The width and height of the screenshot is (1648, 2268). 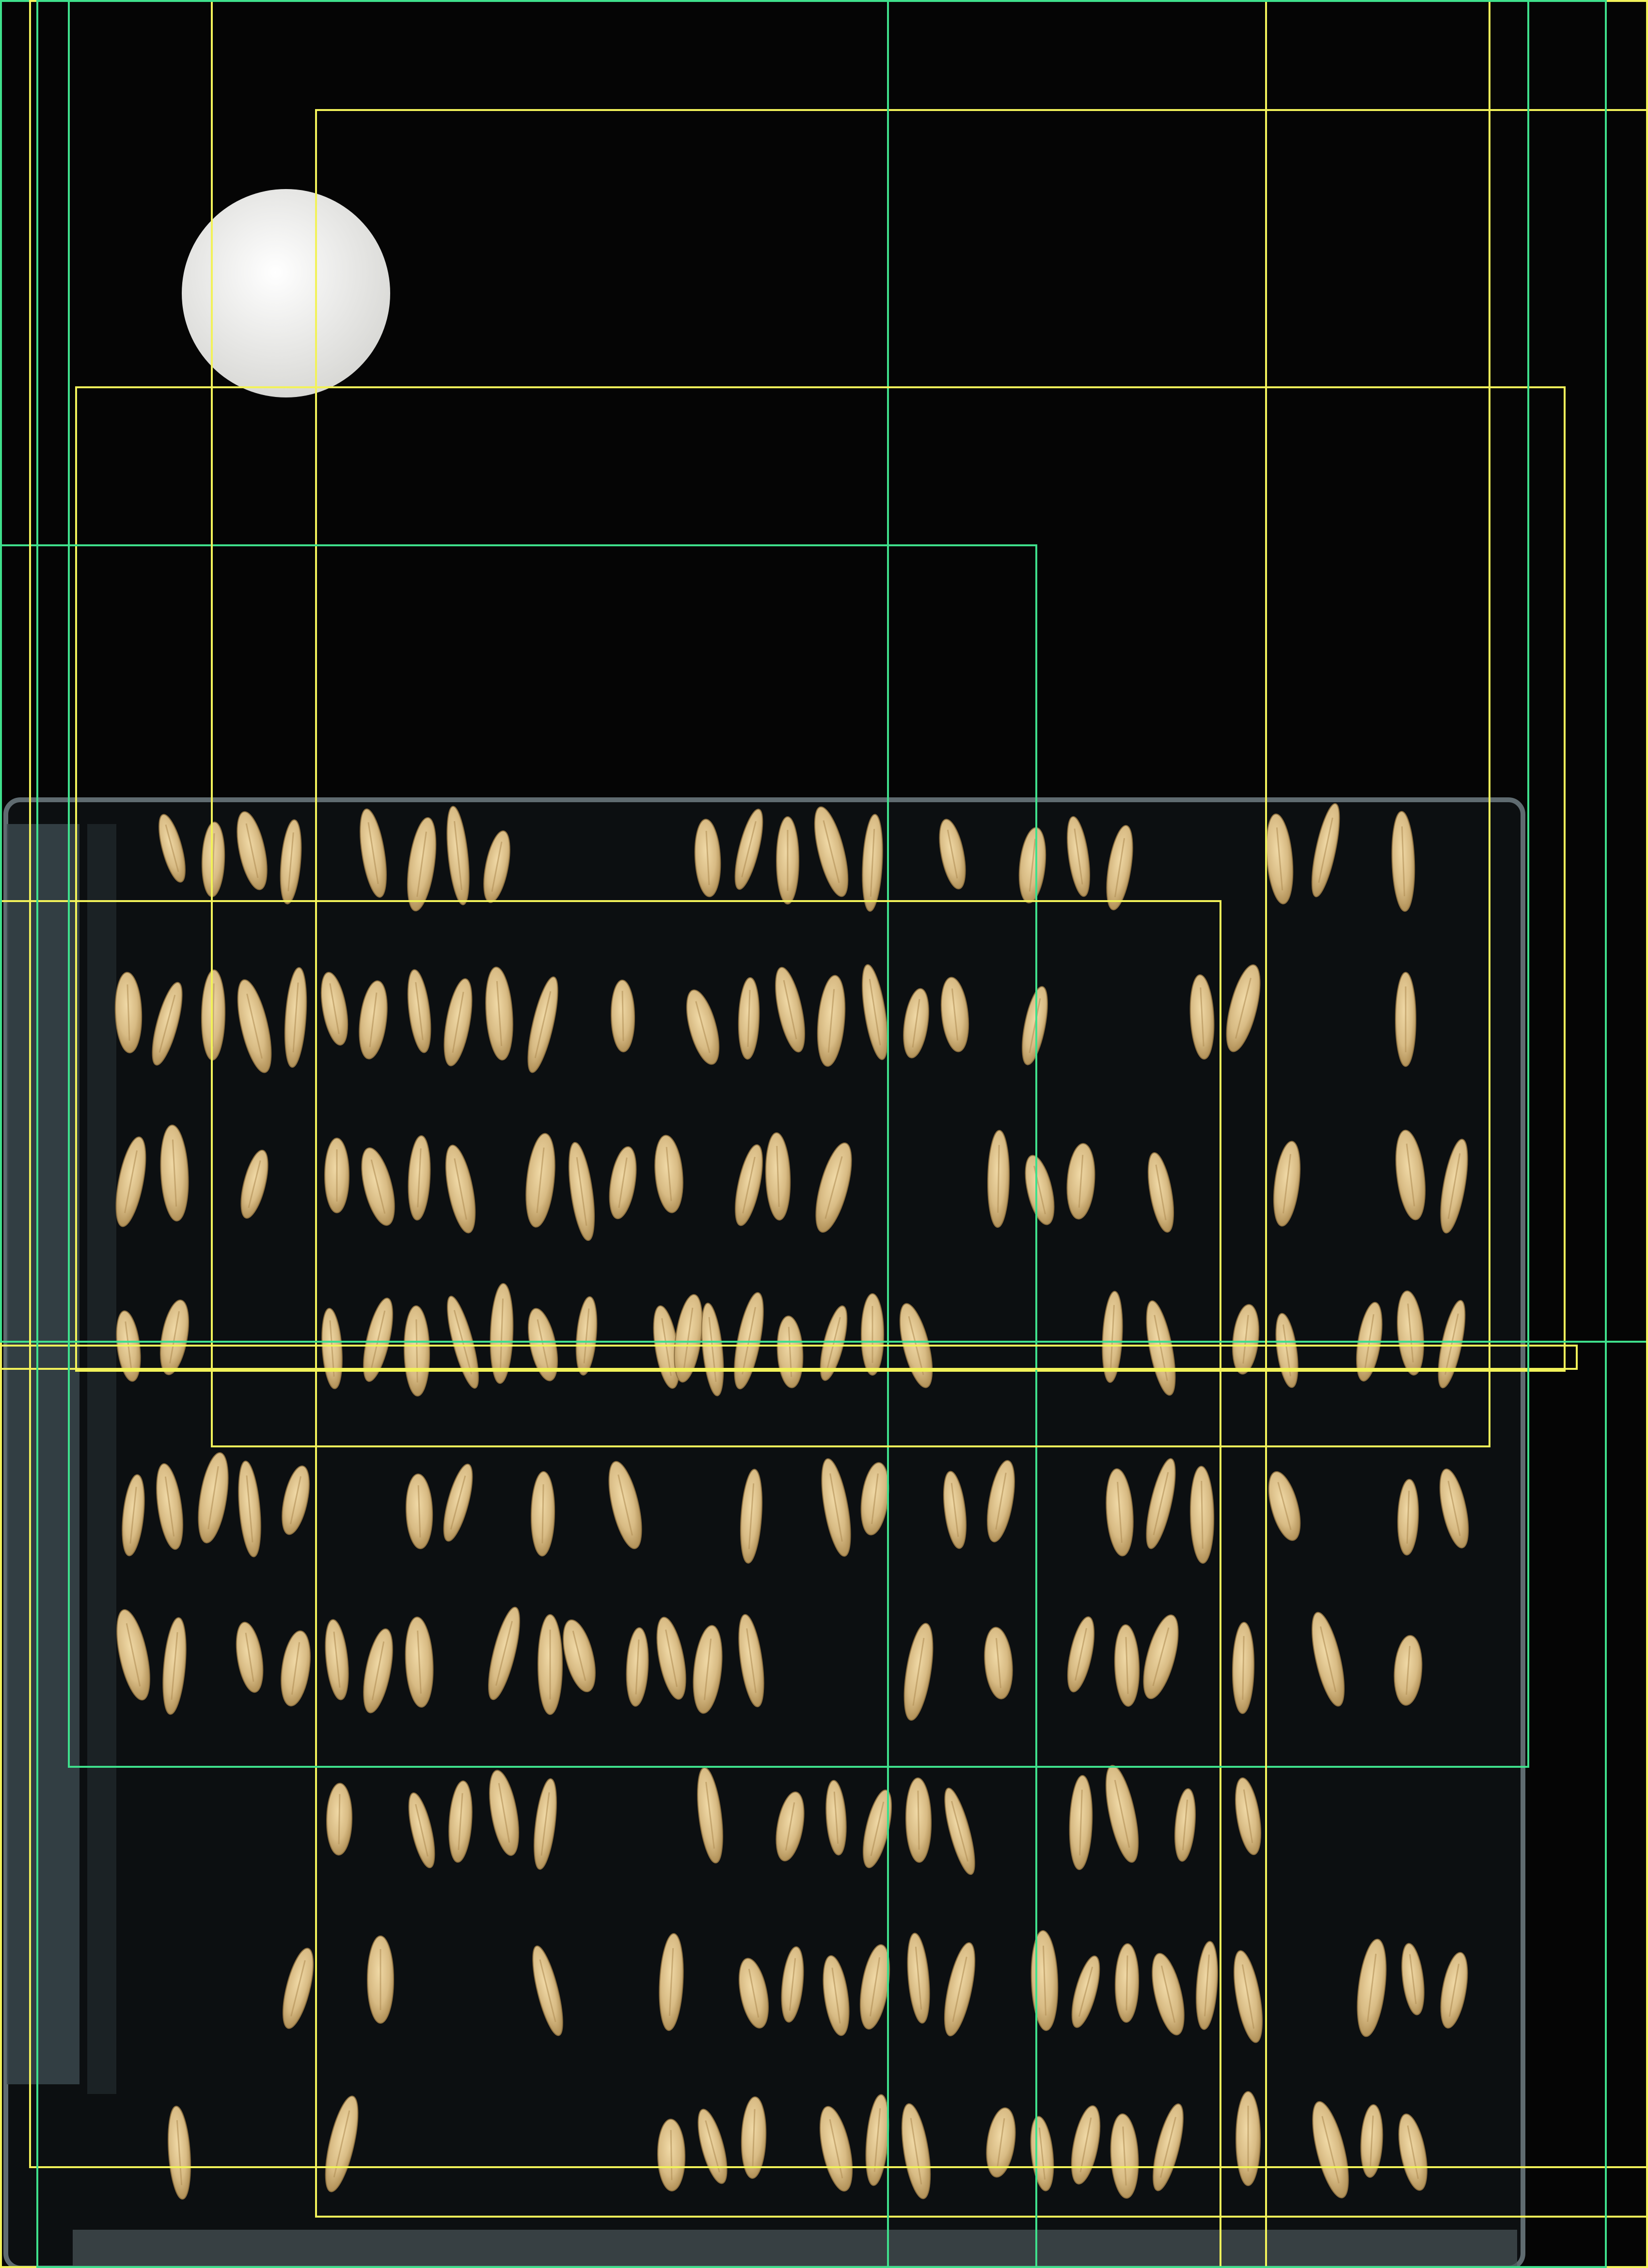 I want to click on tray-bottom-rail, so click(x=795, y=2249).